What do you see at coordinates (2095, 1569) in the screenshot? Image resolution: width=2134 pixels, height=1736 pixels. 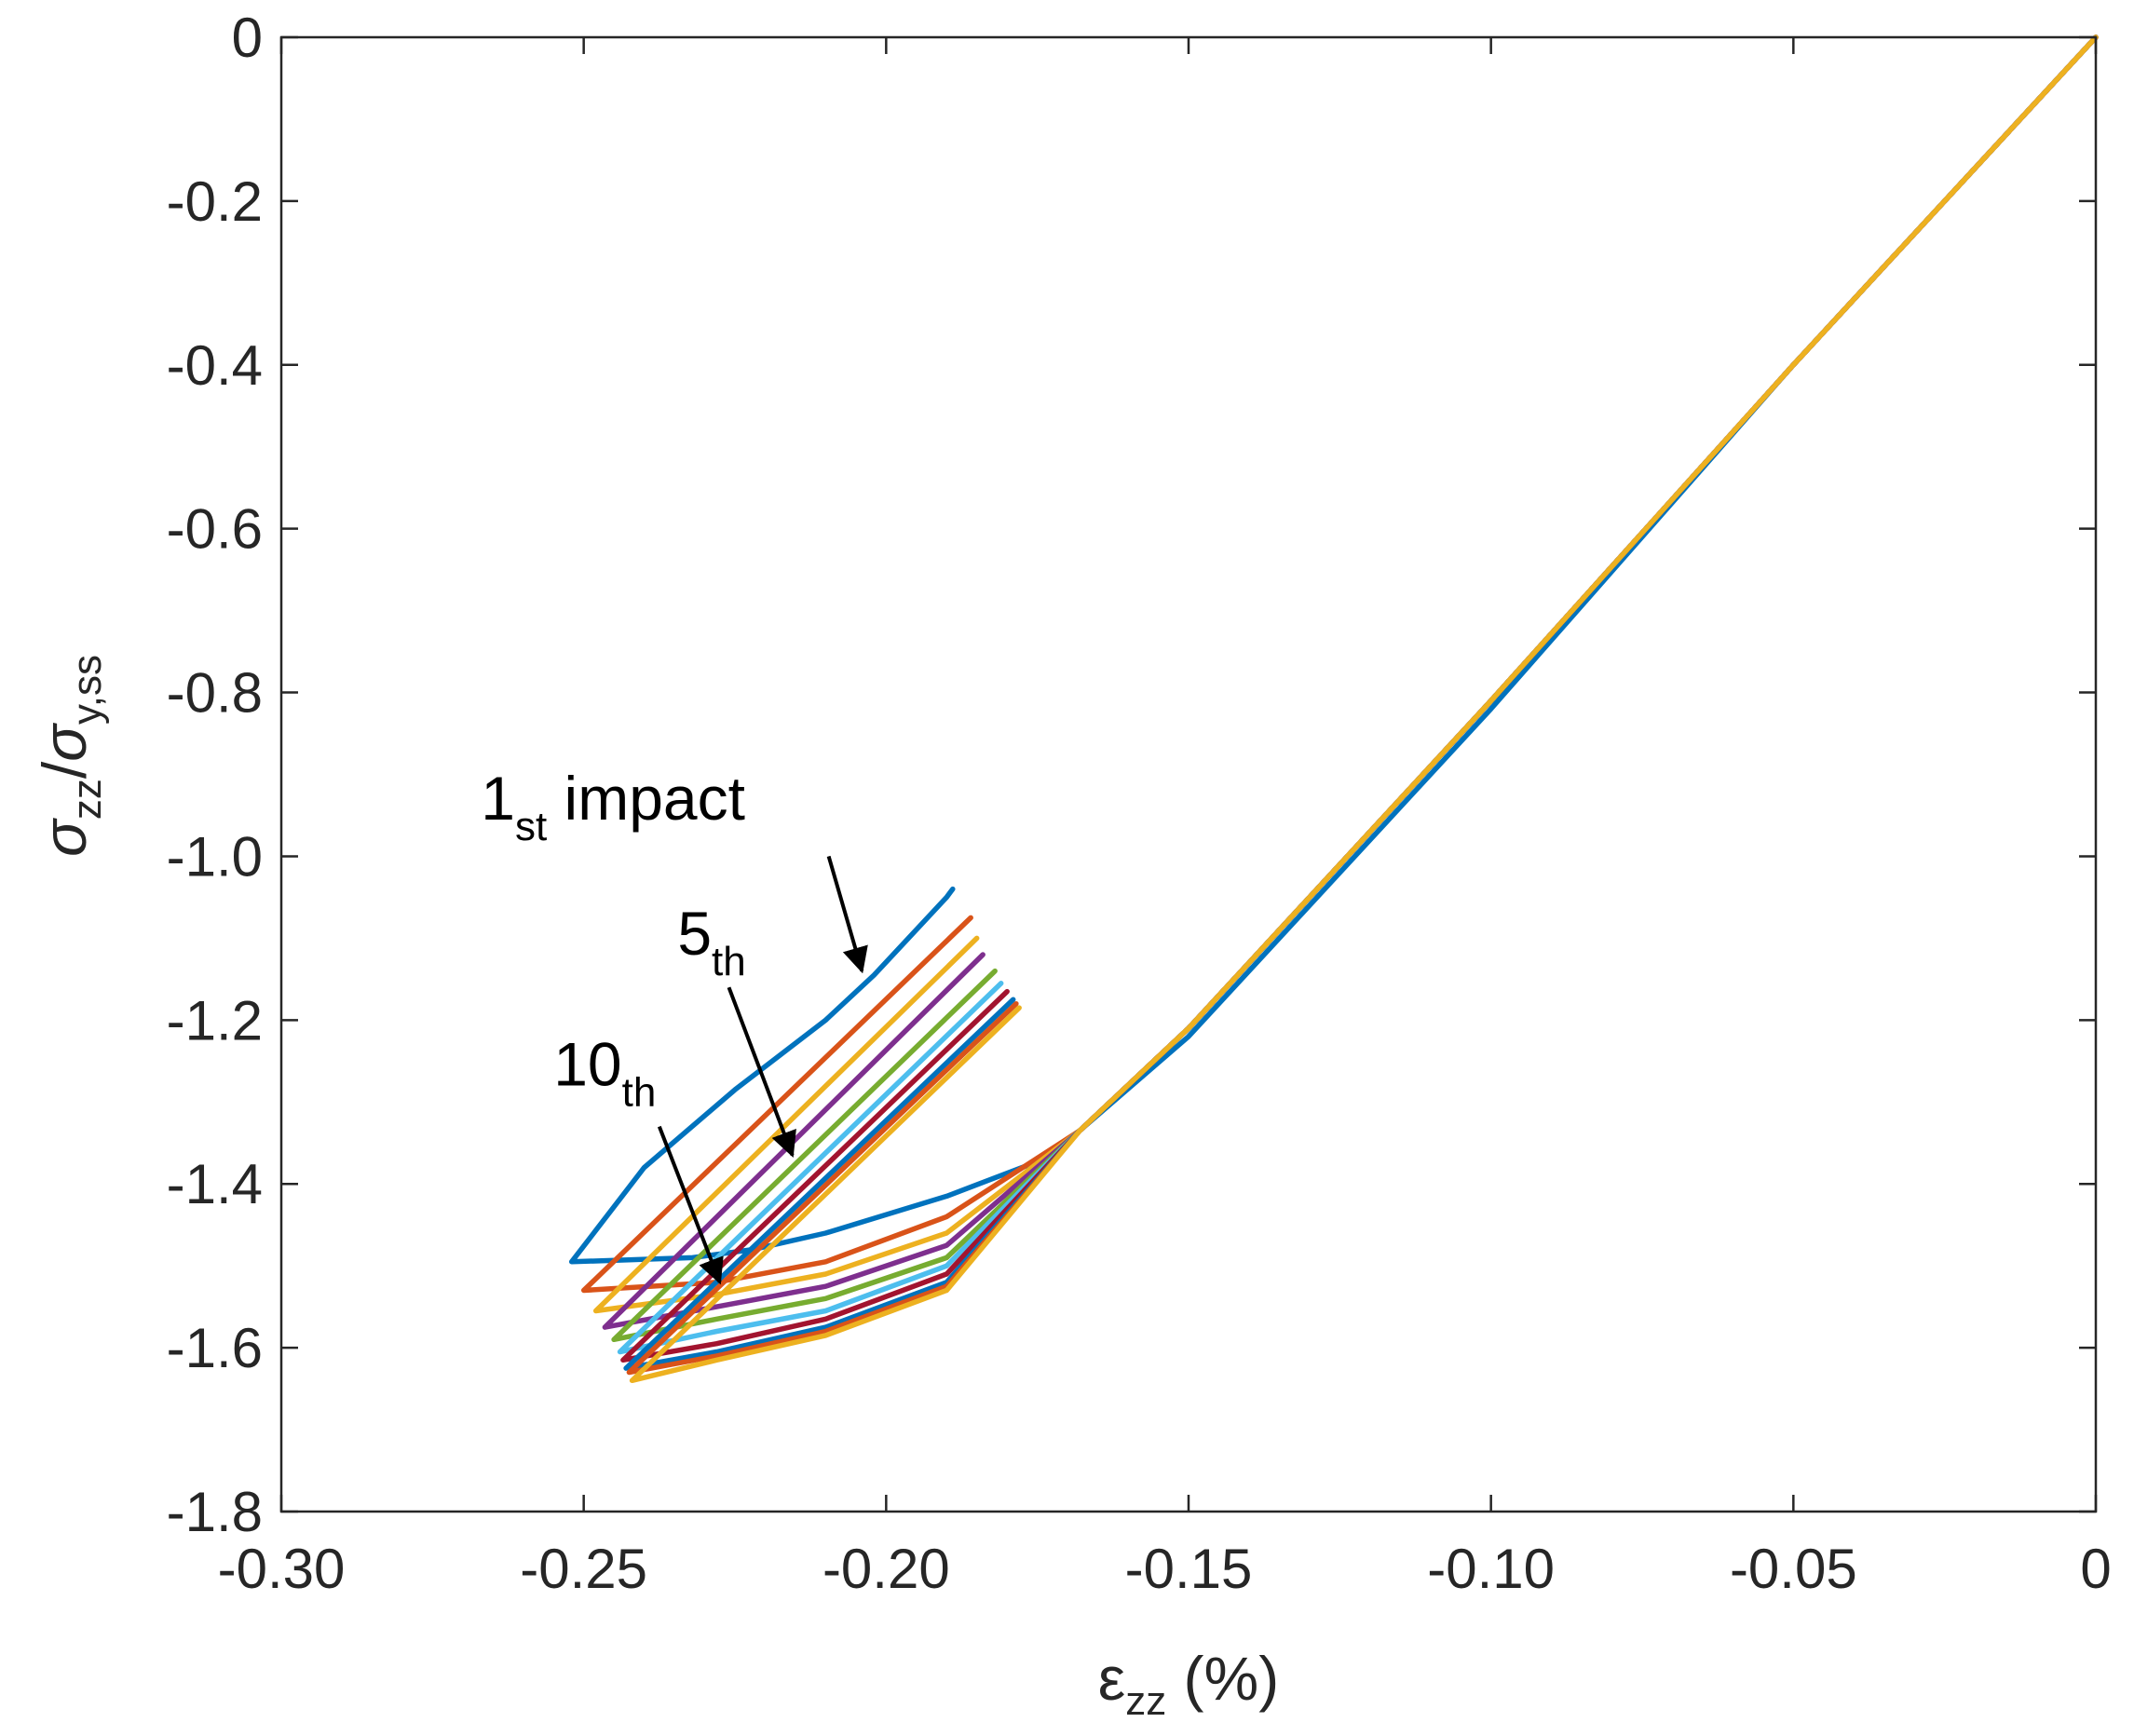 I see `x-tick-label: 0` at bounding box center [2095, 1569].